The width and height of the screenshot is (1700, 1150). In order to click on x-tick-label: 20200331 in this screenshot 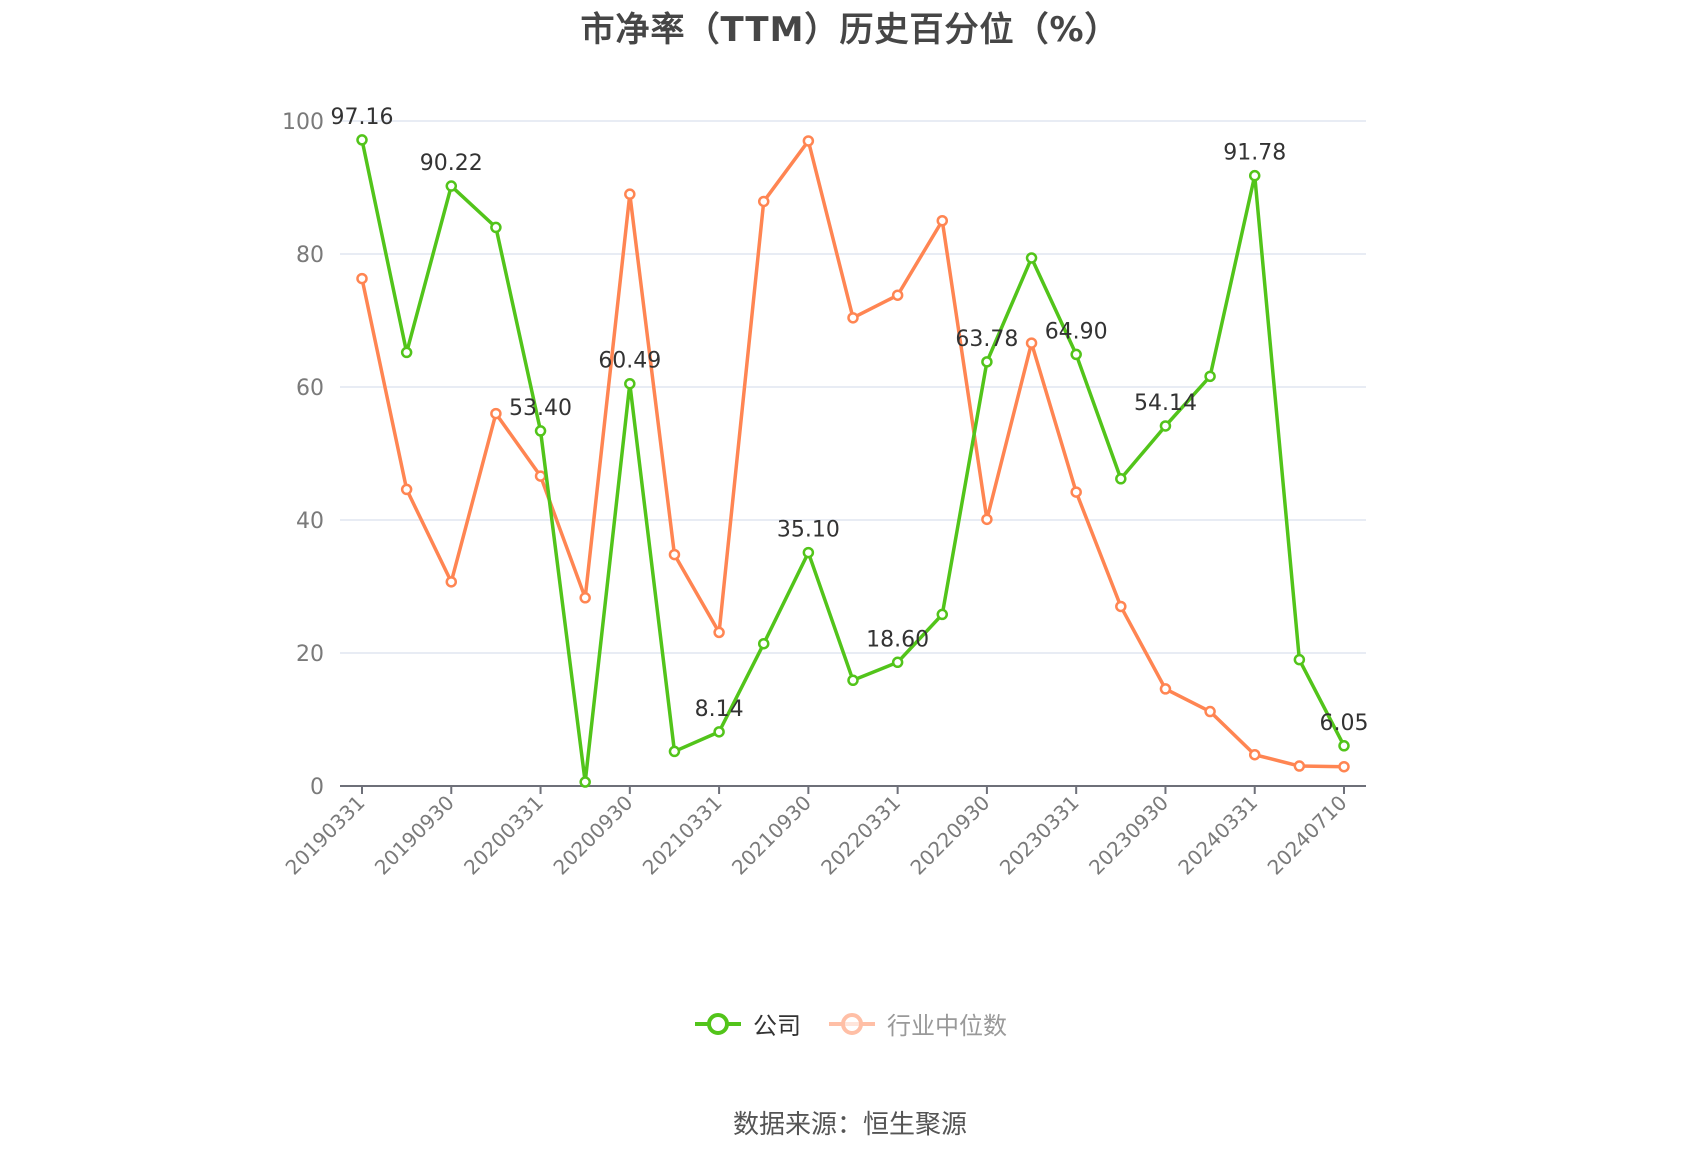, I will do `click(503, 835)`.